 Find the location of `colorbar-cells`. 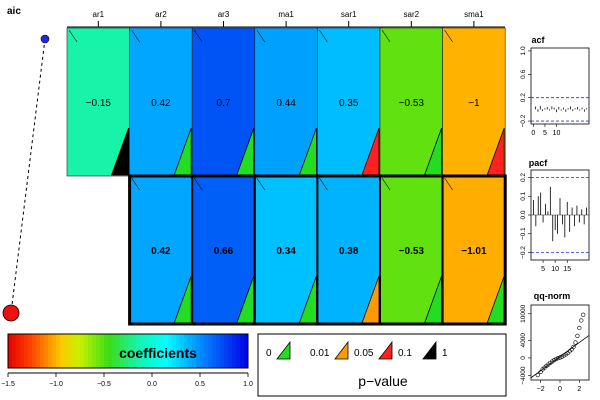

colorbar-cells is located at coordinates (128, 351).